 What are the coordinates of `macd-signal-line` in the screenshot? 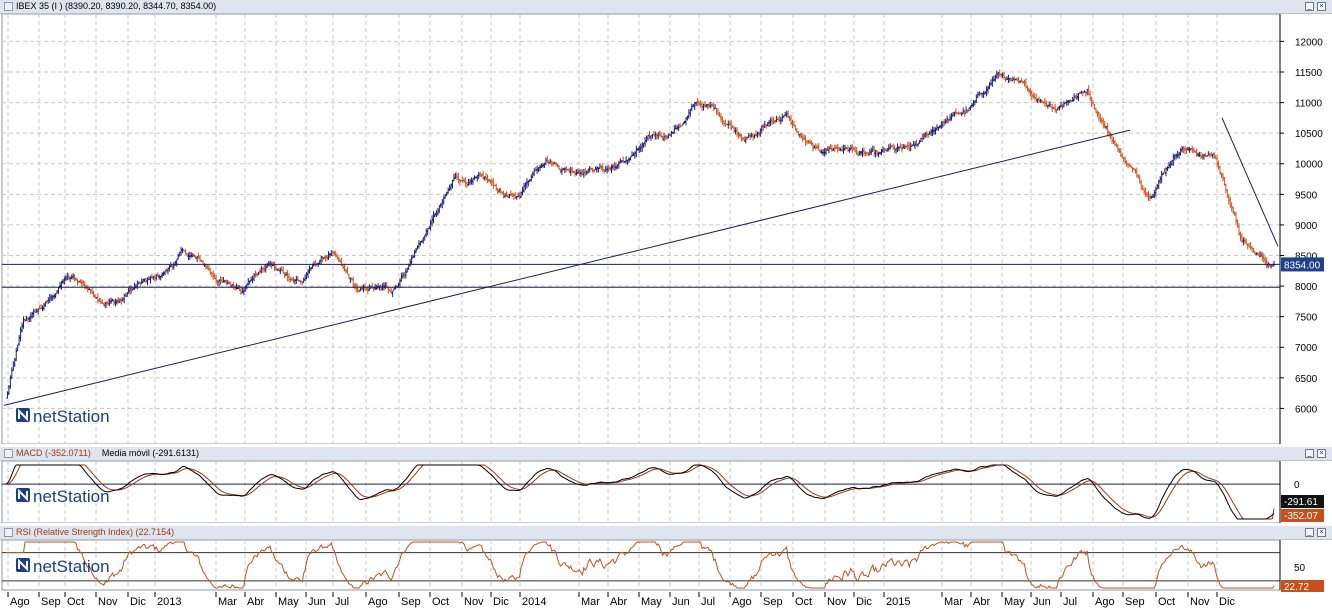 It's located at (640, 492).